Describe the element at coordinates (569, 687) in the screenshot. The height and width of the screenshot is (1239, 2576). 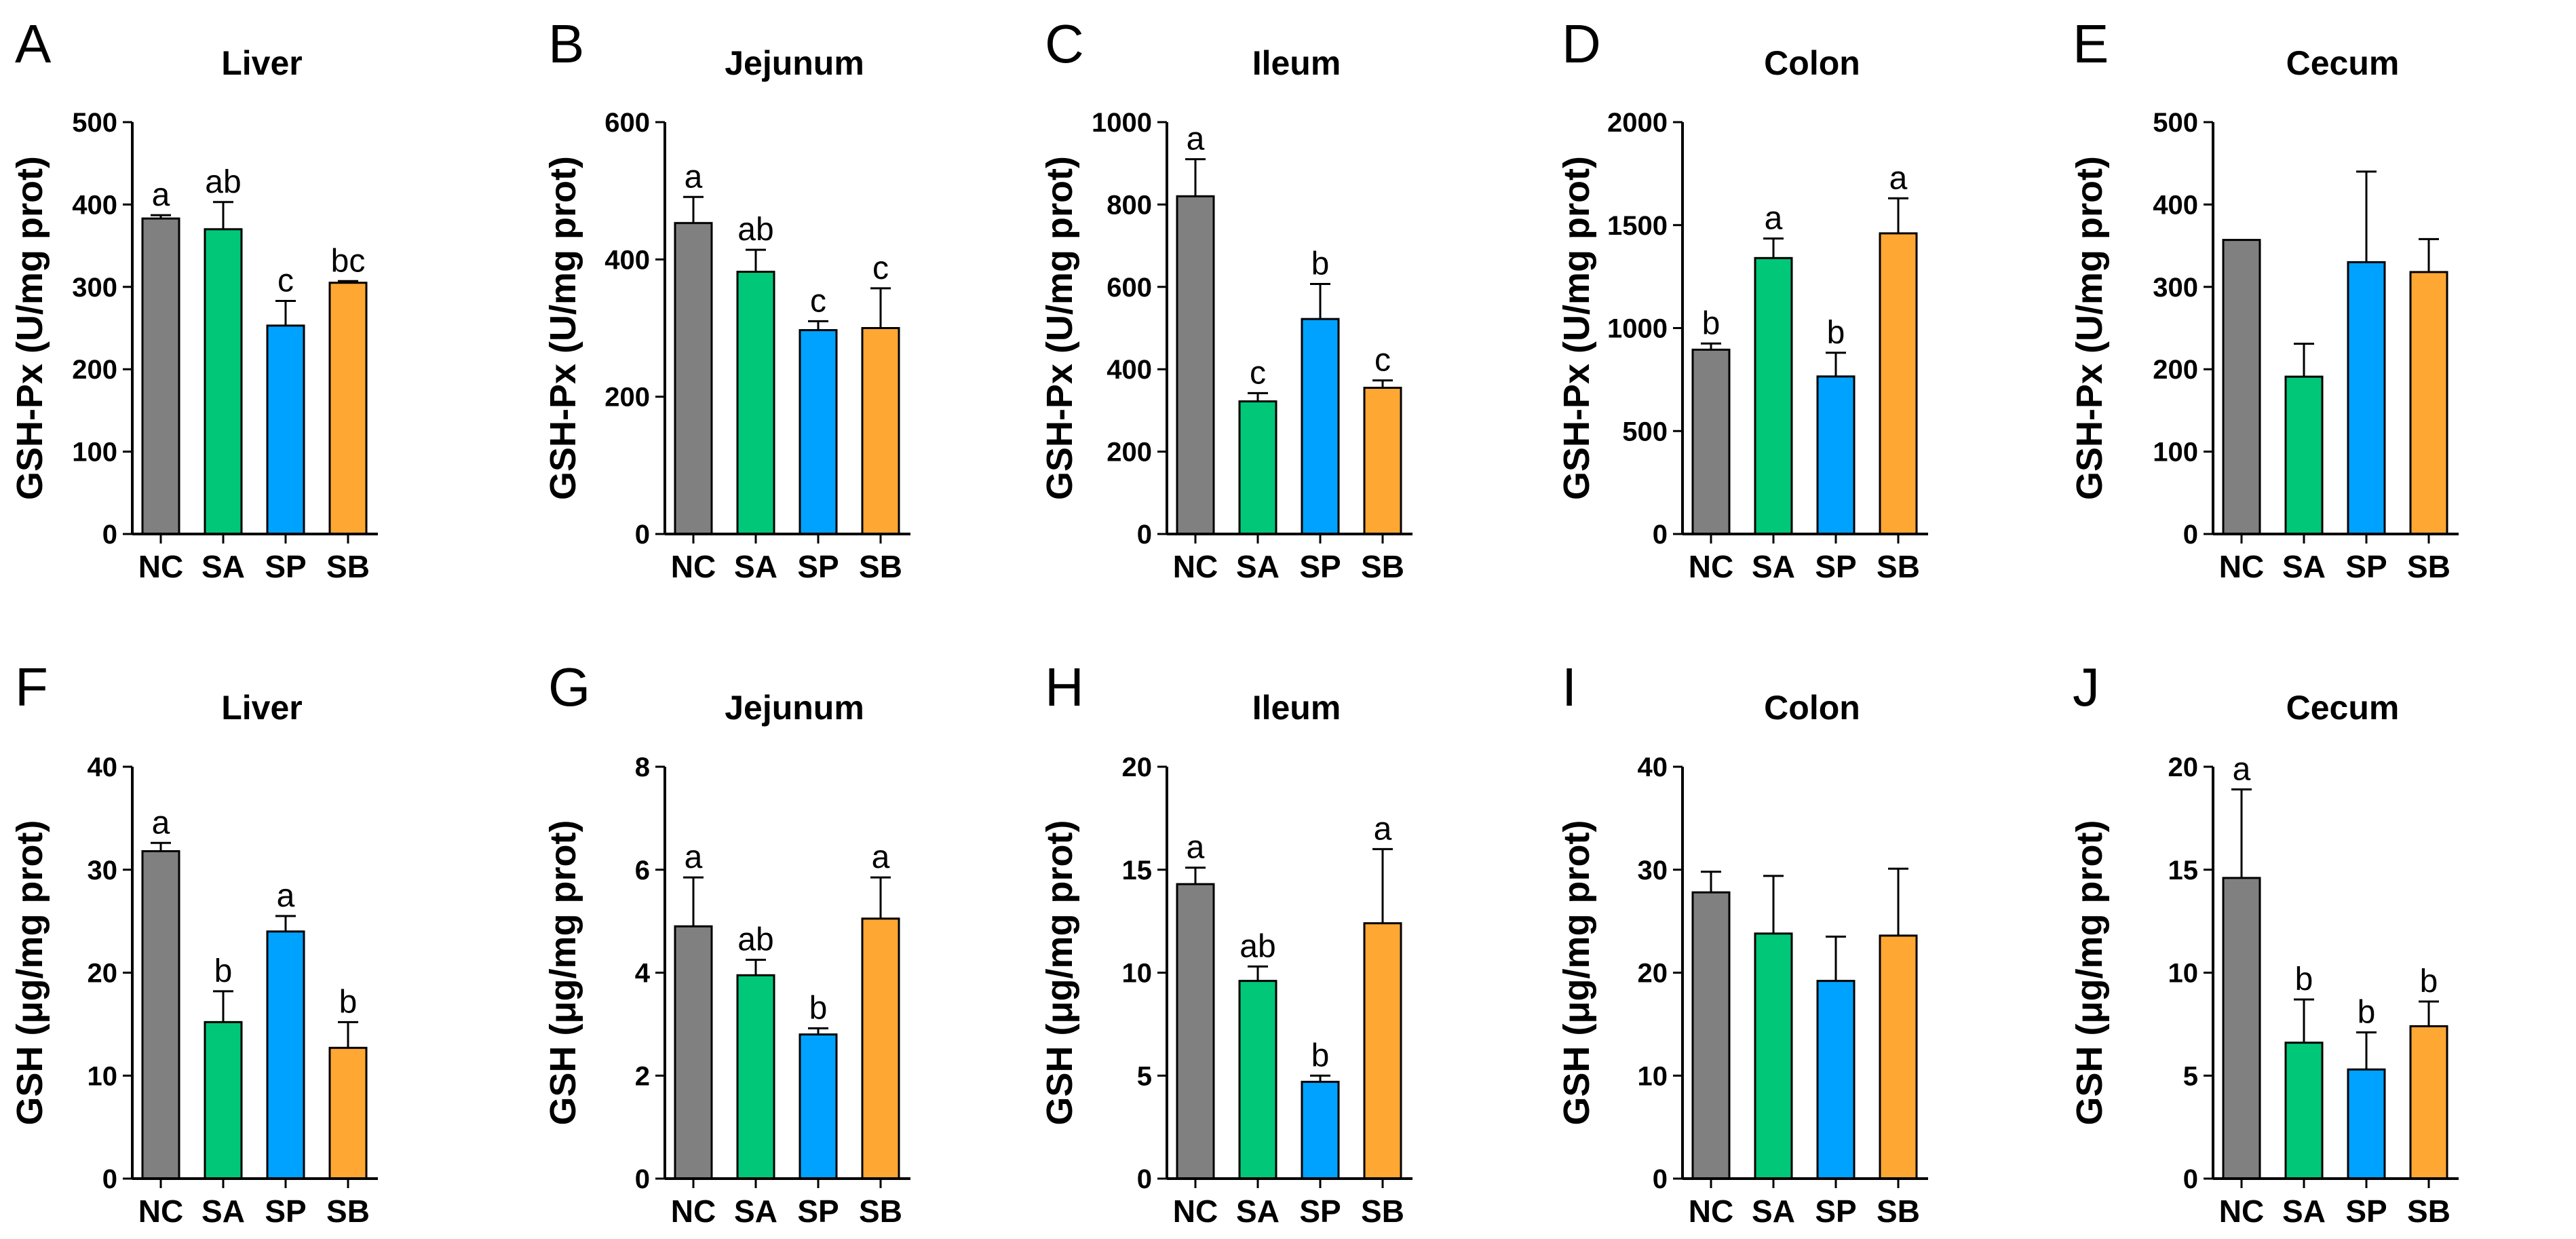
I see `panel-letter: G` at that location.